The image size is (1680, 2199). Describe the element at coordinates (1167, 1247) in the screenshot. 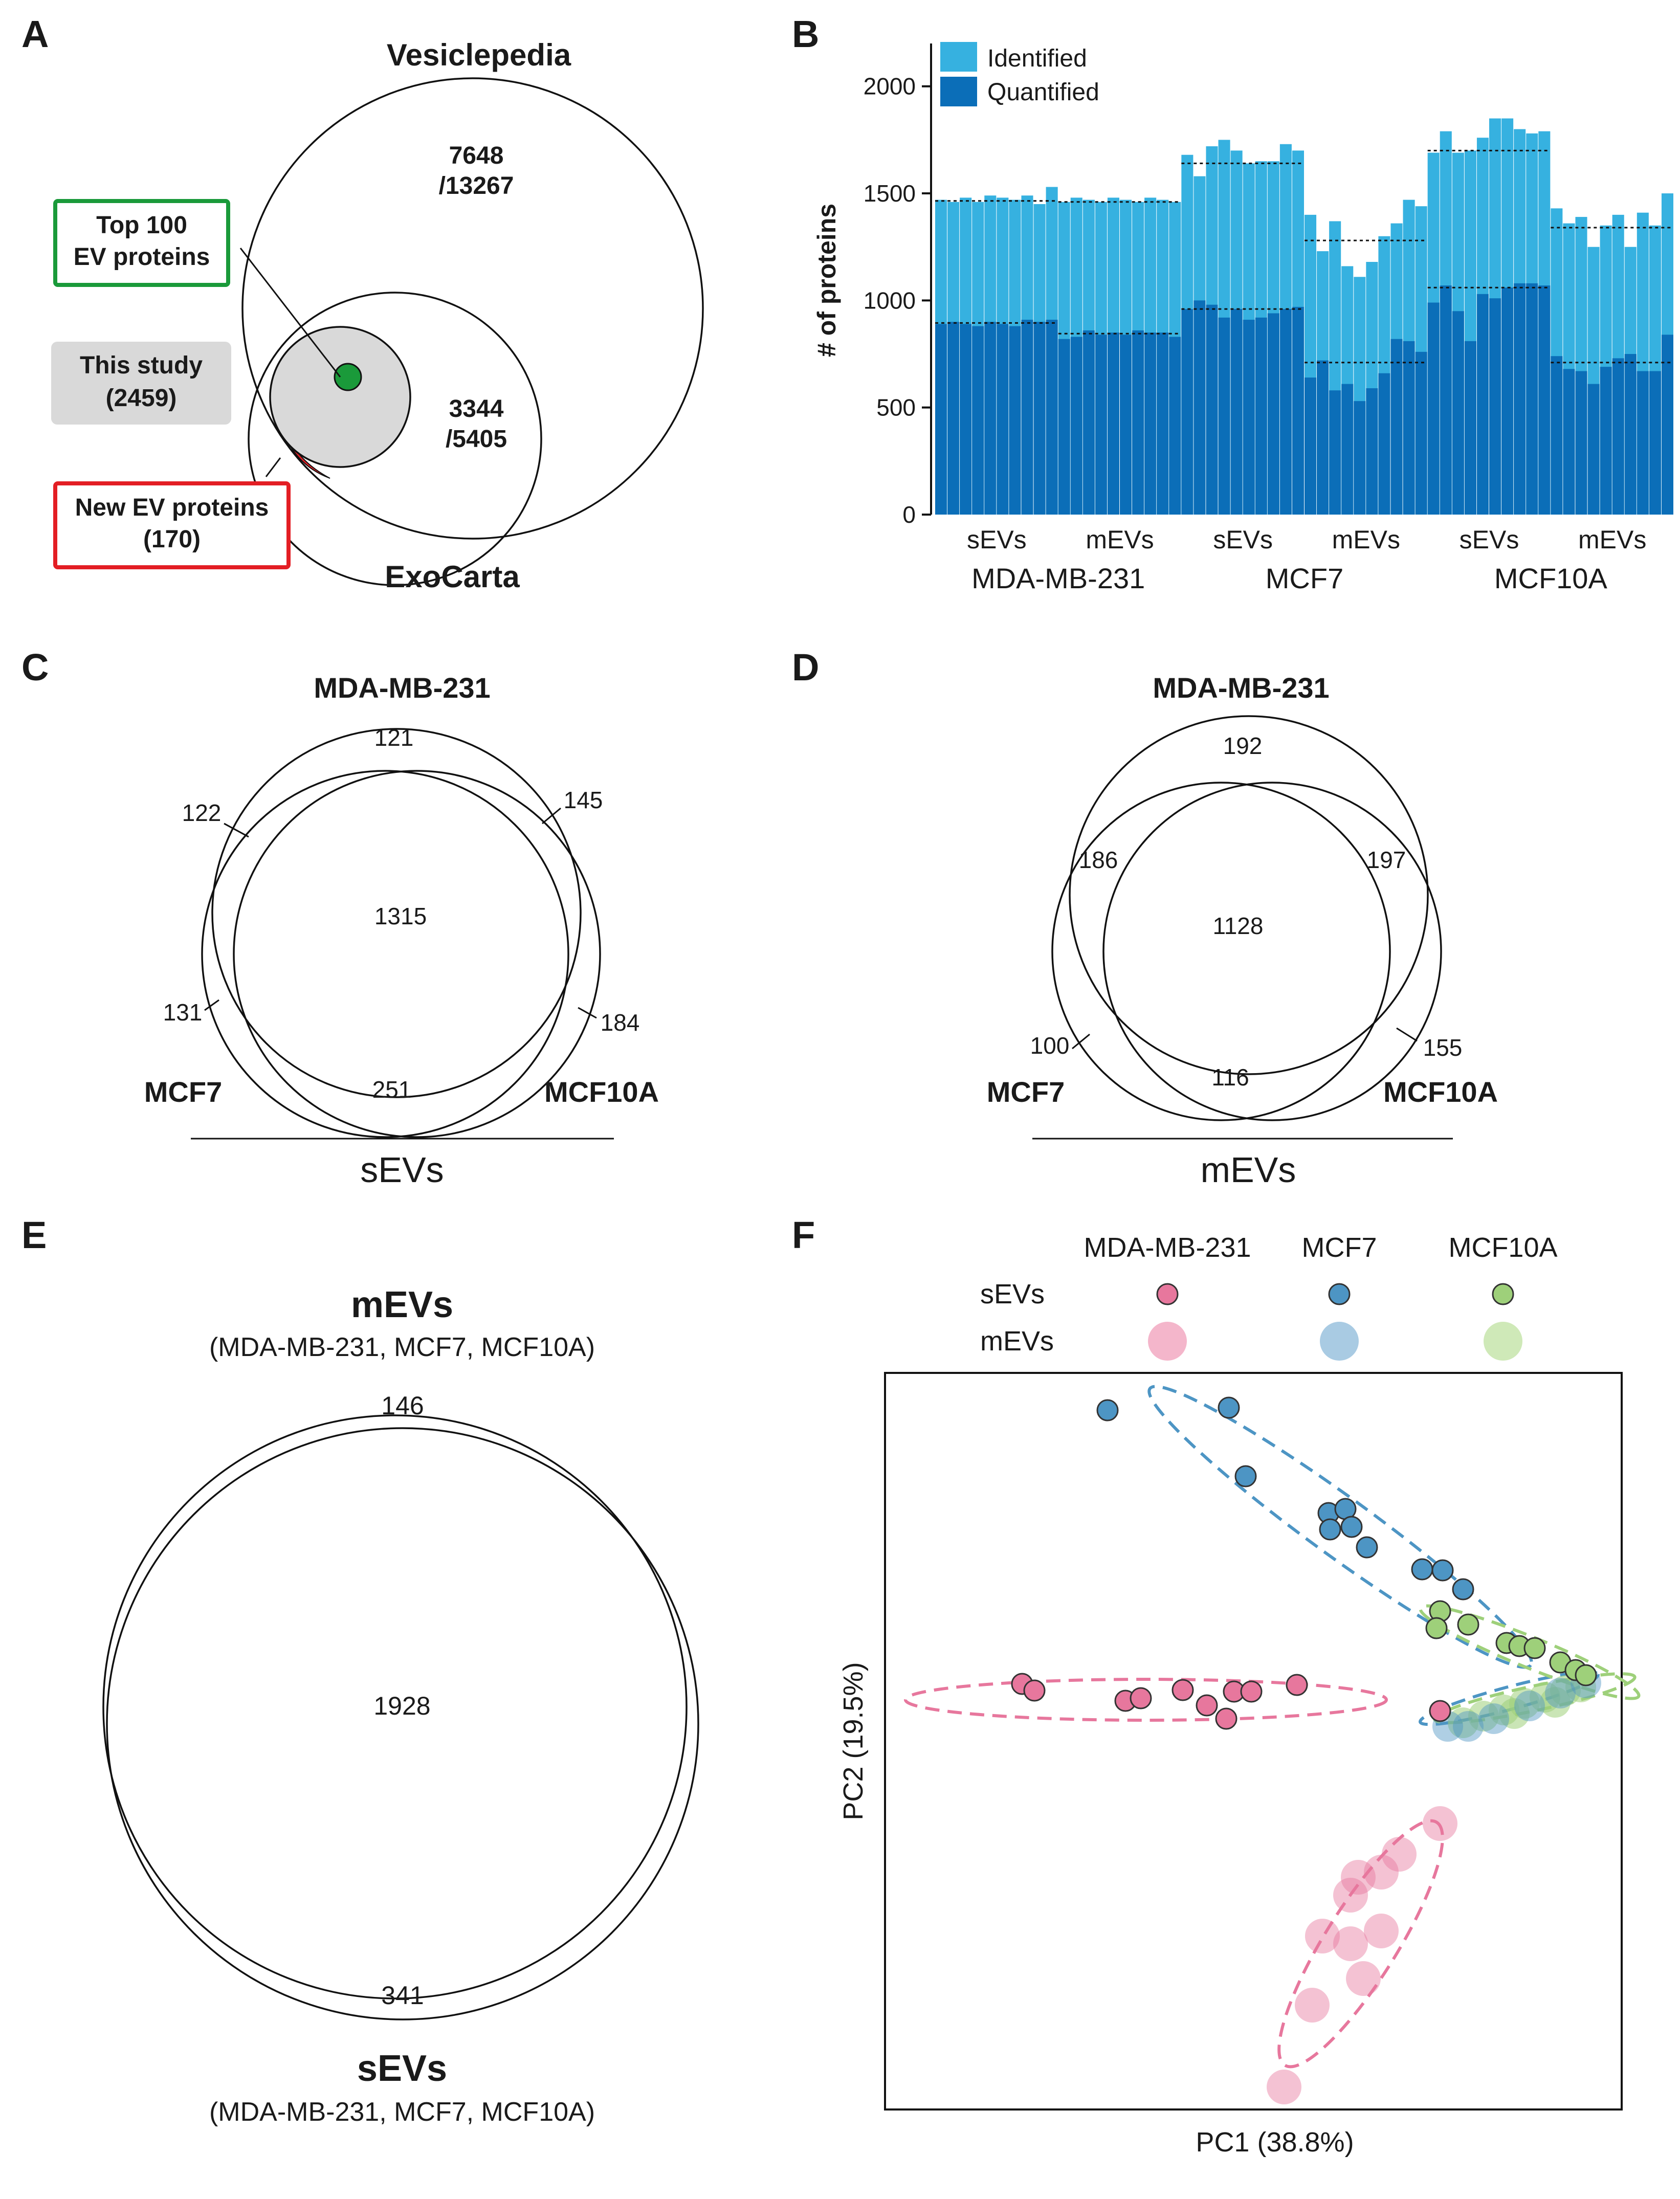

I see `pca-legend-col-mda: MDA-MB-231` at that location.